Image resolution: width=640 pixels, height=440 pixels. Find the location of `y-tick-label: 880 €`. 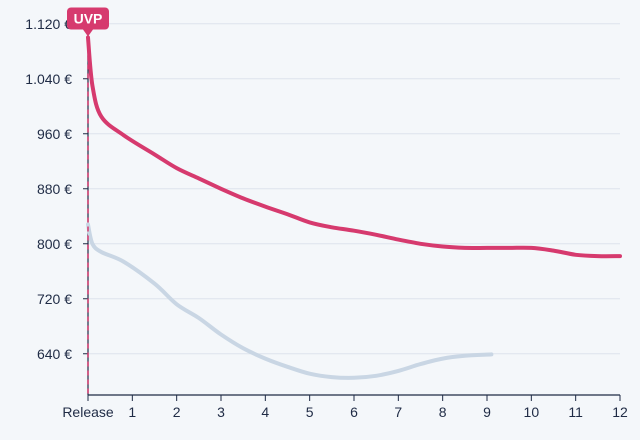

y-tick-label: 880 € is located at coordinates (54, 189).